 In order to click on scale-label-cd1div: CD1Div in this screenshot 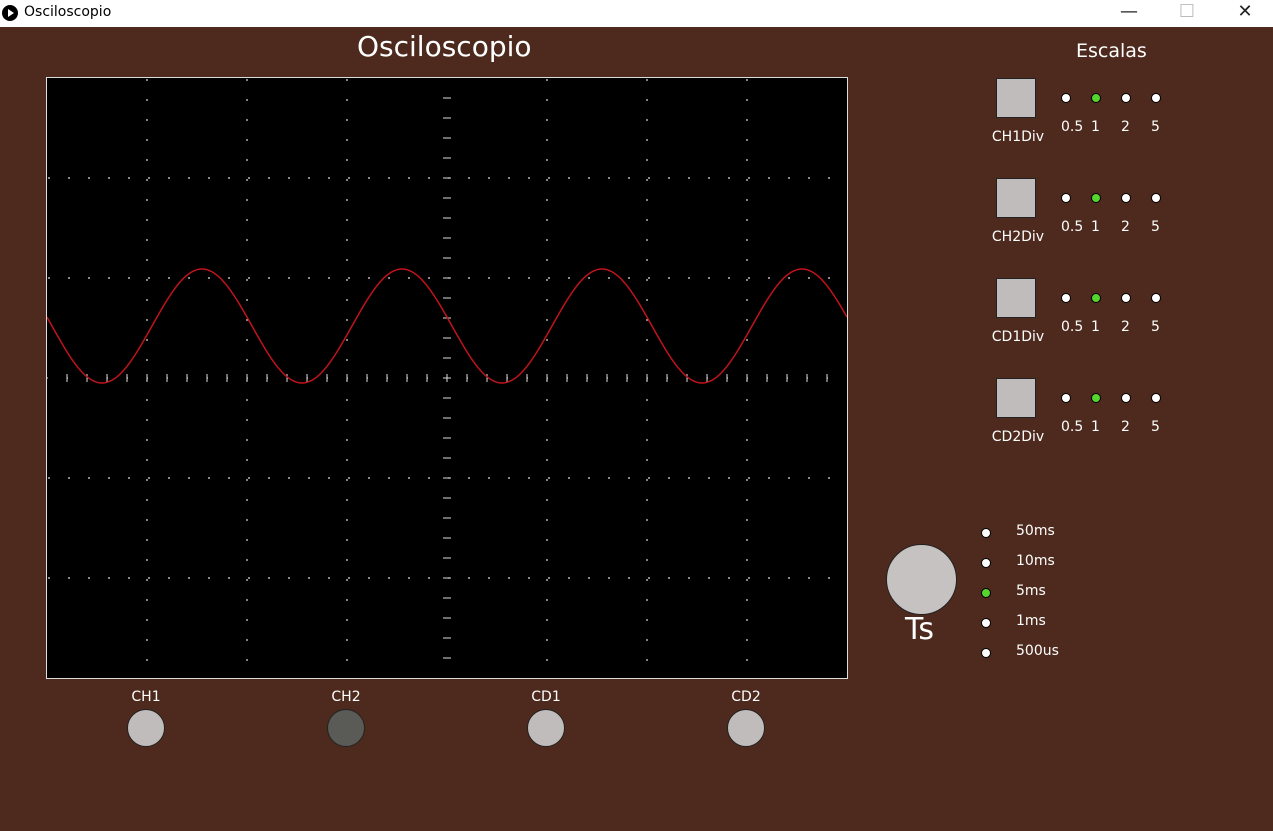, I will do `click(1018, 337)`.